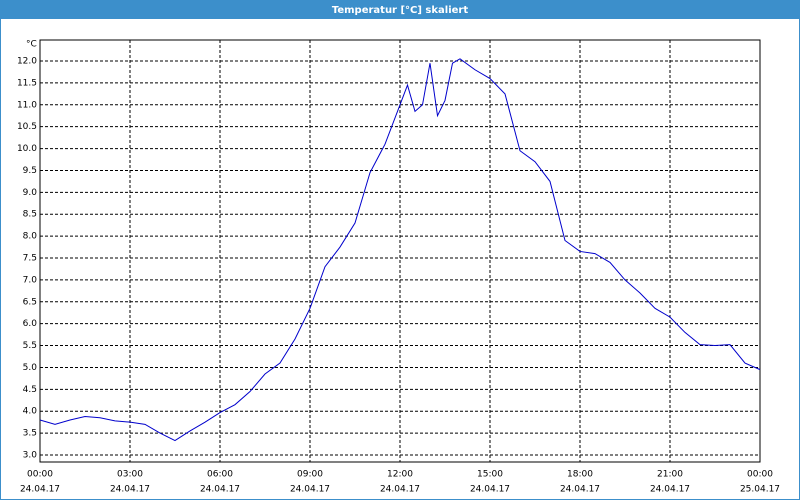 This screenshot has width=800, height=500. What do you see at coordinates (490, 475) in the screenshot?
I see `x-tick-label: 15:00` at bounding box center [490, 475].